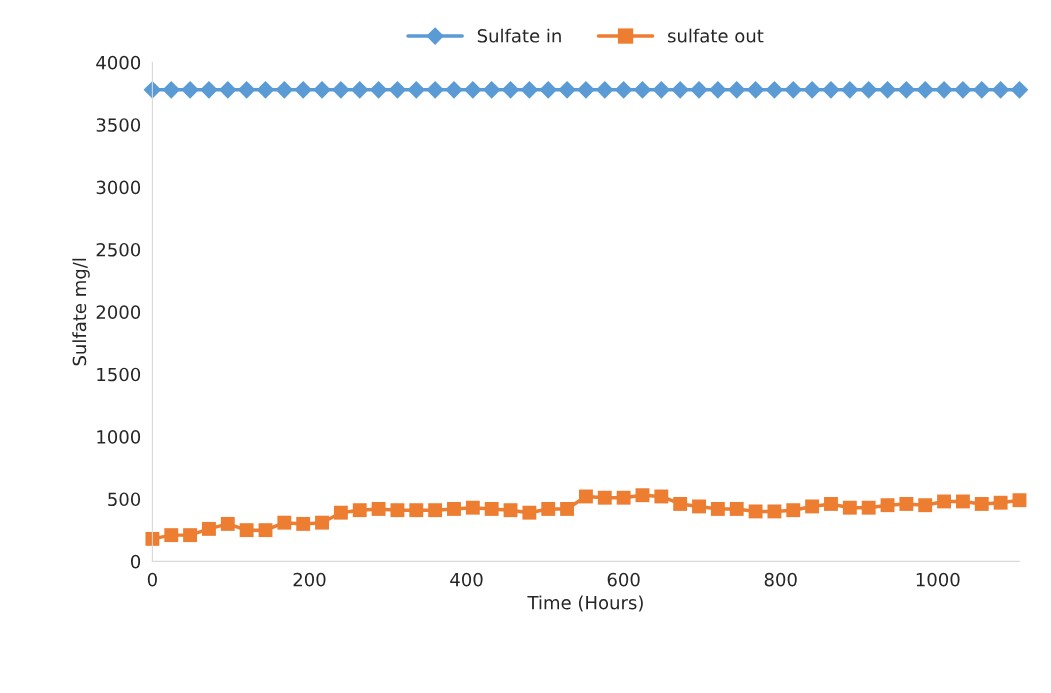 The height and width of the screenshot is (693, 1051). Describe the element at coordinates (119, 437) in the screenshot. I see `y-tick-label: 1000` at that location.